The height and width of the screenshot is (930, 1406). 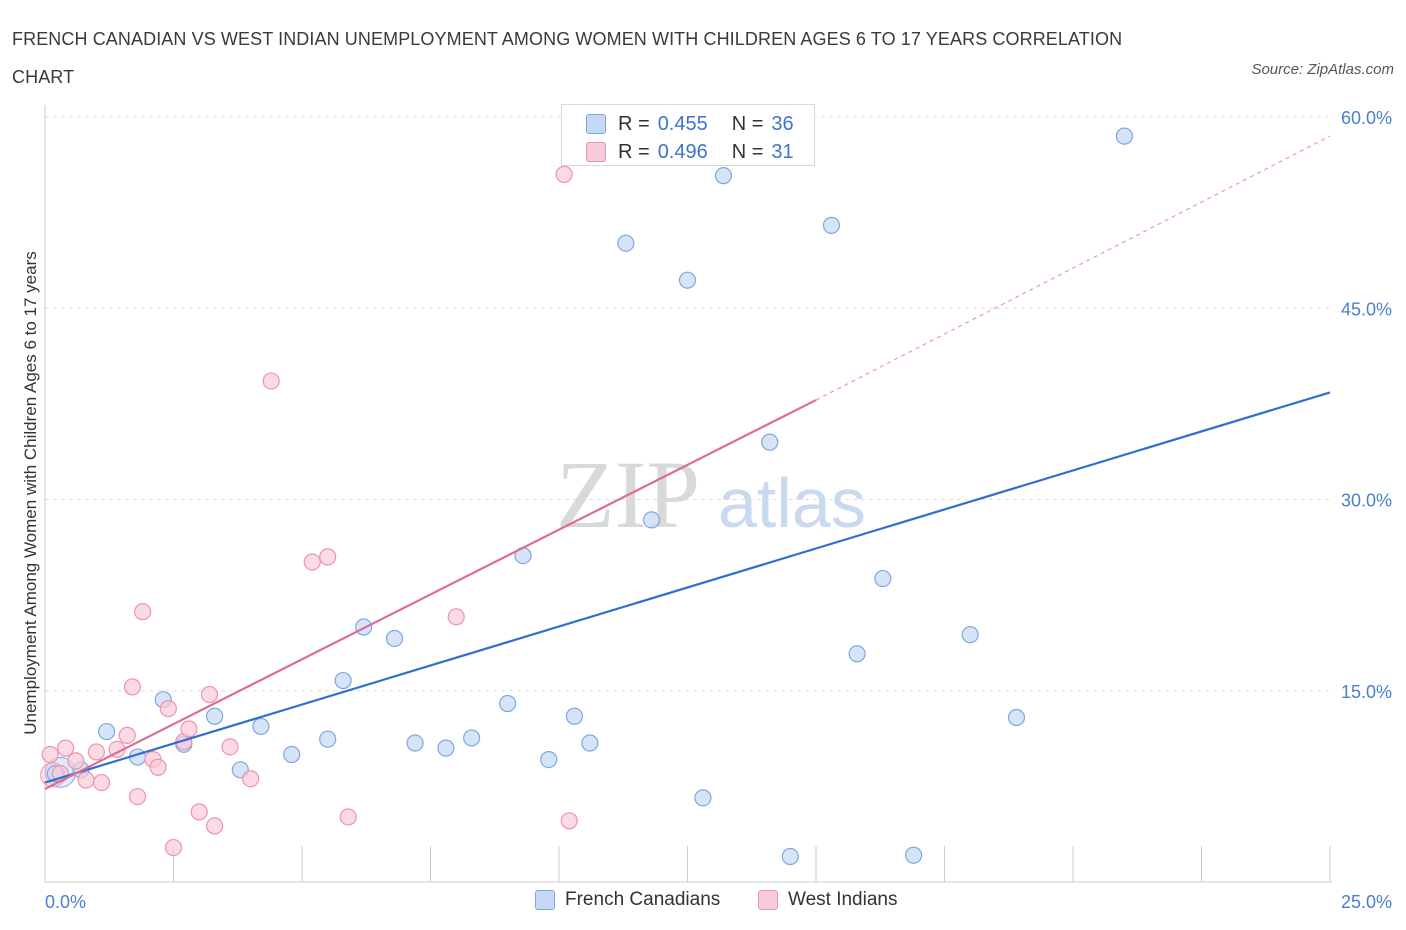 What do you see at coordinates (792, 503) in the screenshot?
I see `watermark-atlas: atlas` at bounding box center [792, 503].